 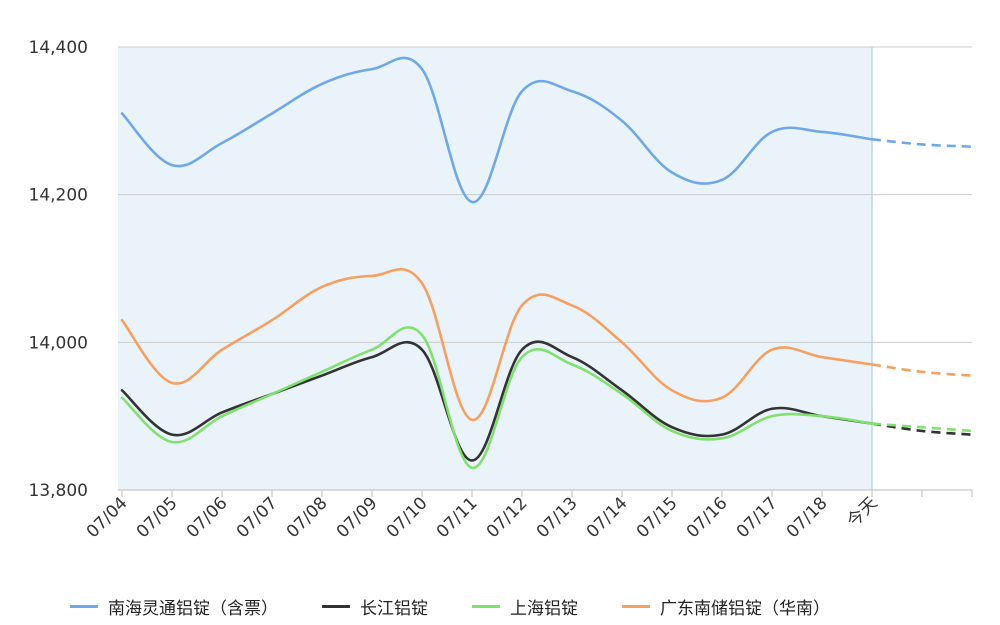 I want to click on x-tick-label: 07/05, so click(x=157, y=517).